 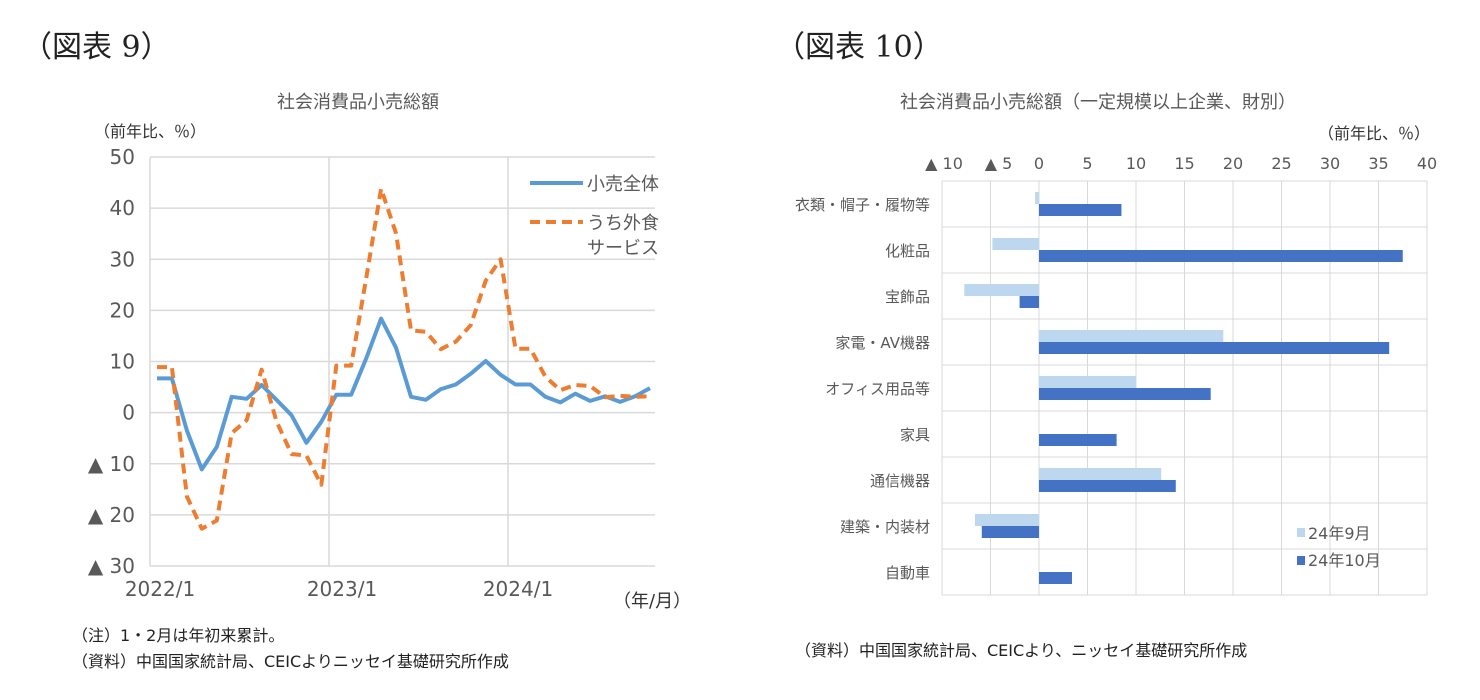 What do you see at coordinates (160, 589) in the screenshot?
I see `x-tick-label: 2022/1` at bounding box center [160, 589].